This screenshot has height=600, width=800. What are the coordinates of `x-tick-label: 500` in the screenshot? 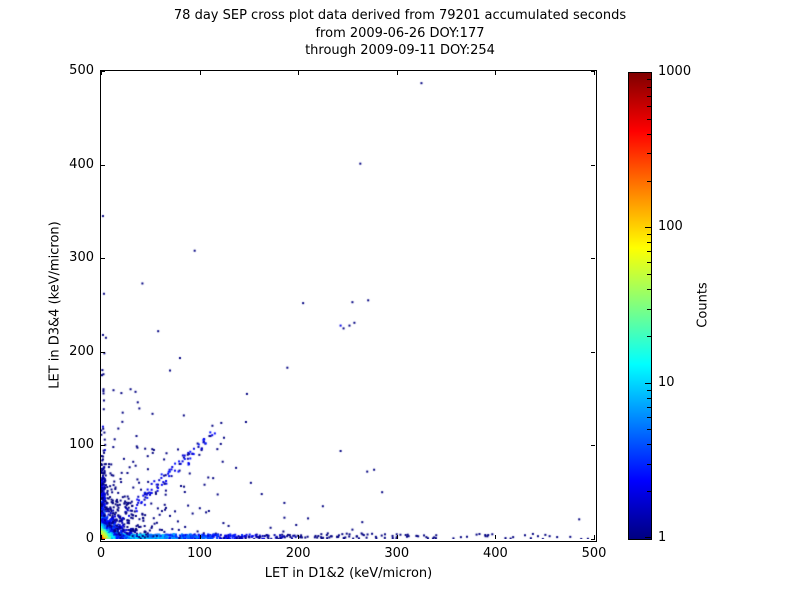 It's located at (594, 553).